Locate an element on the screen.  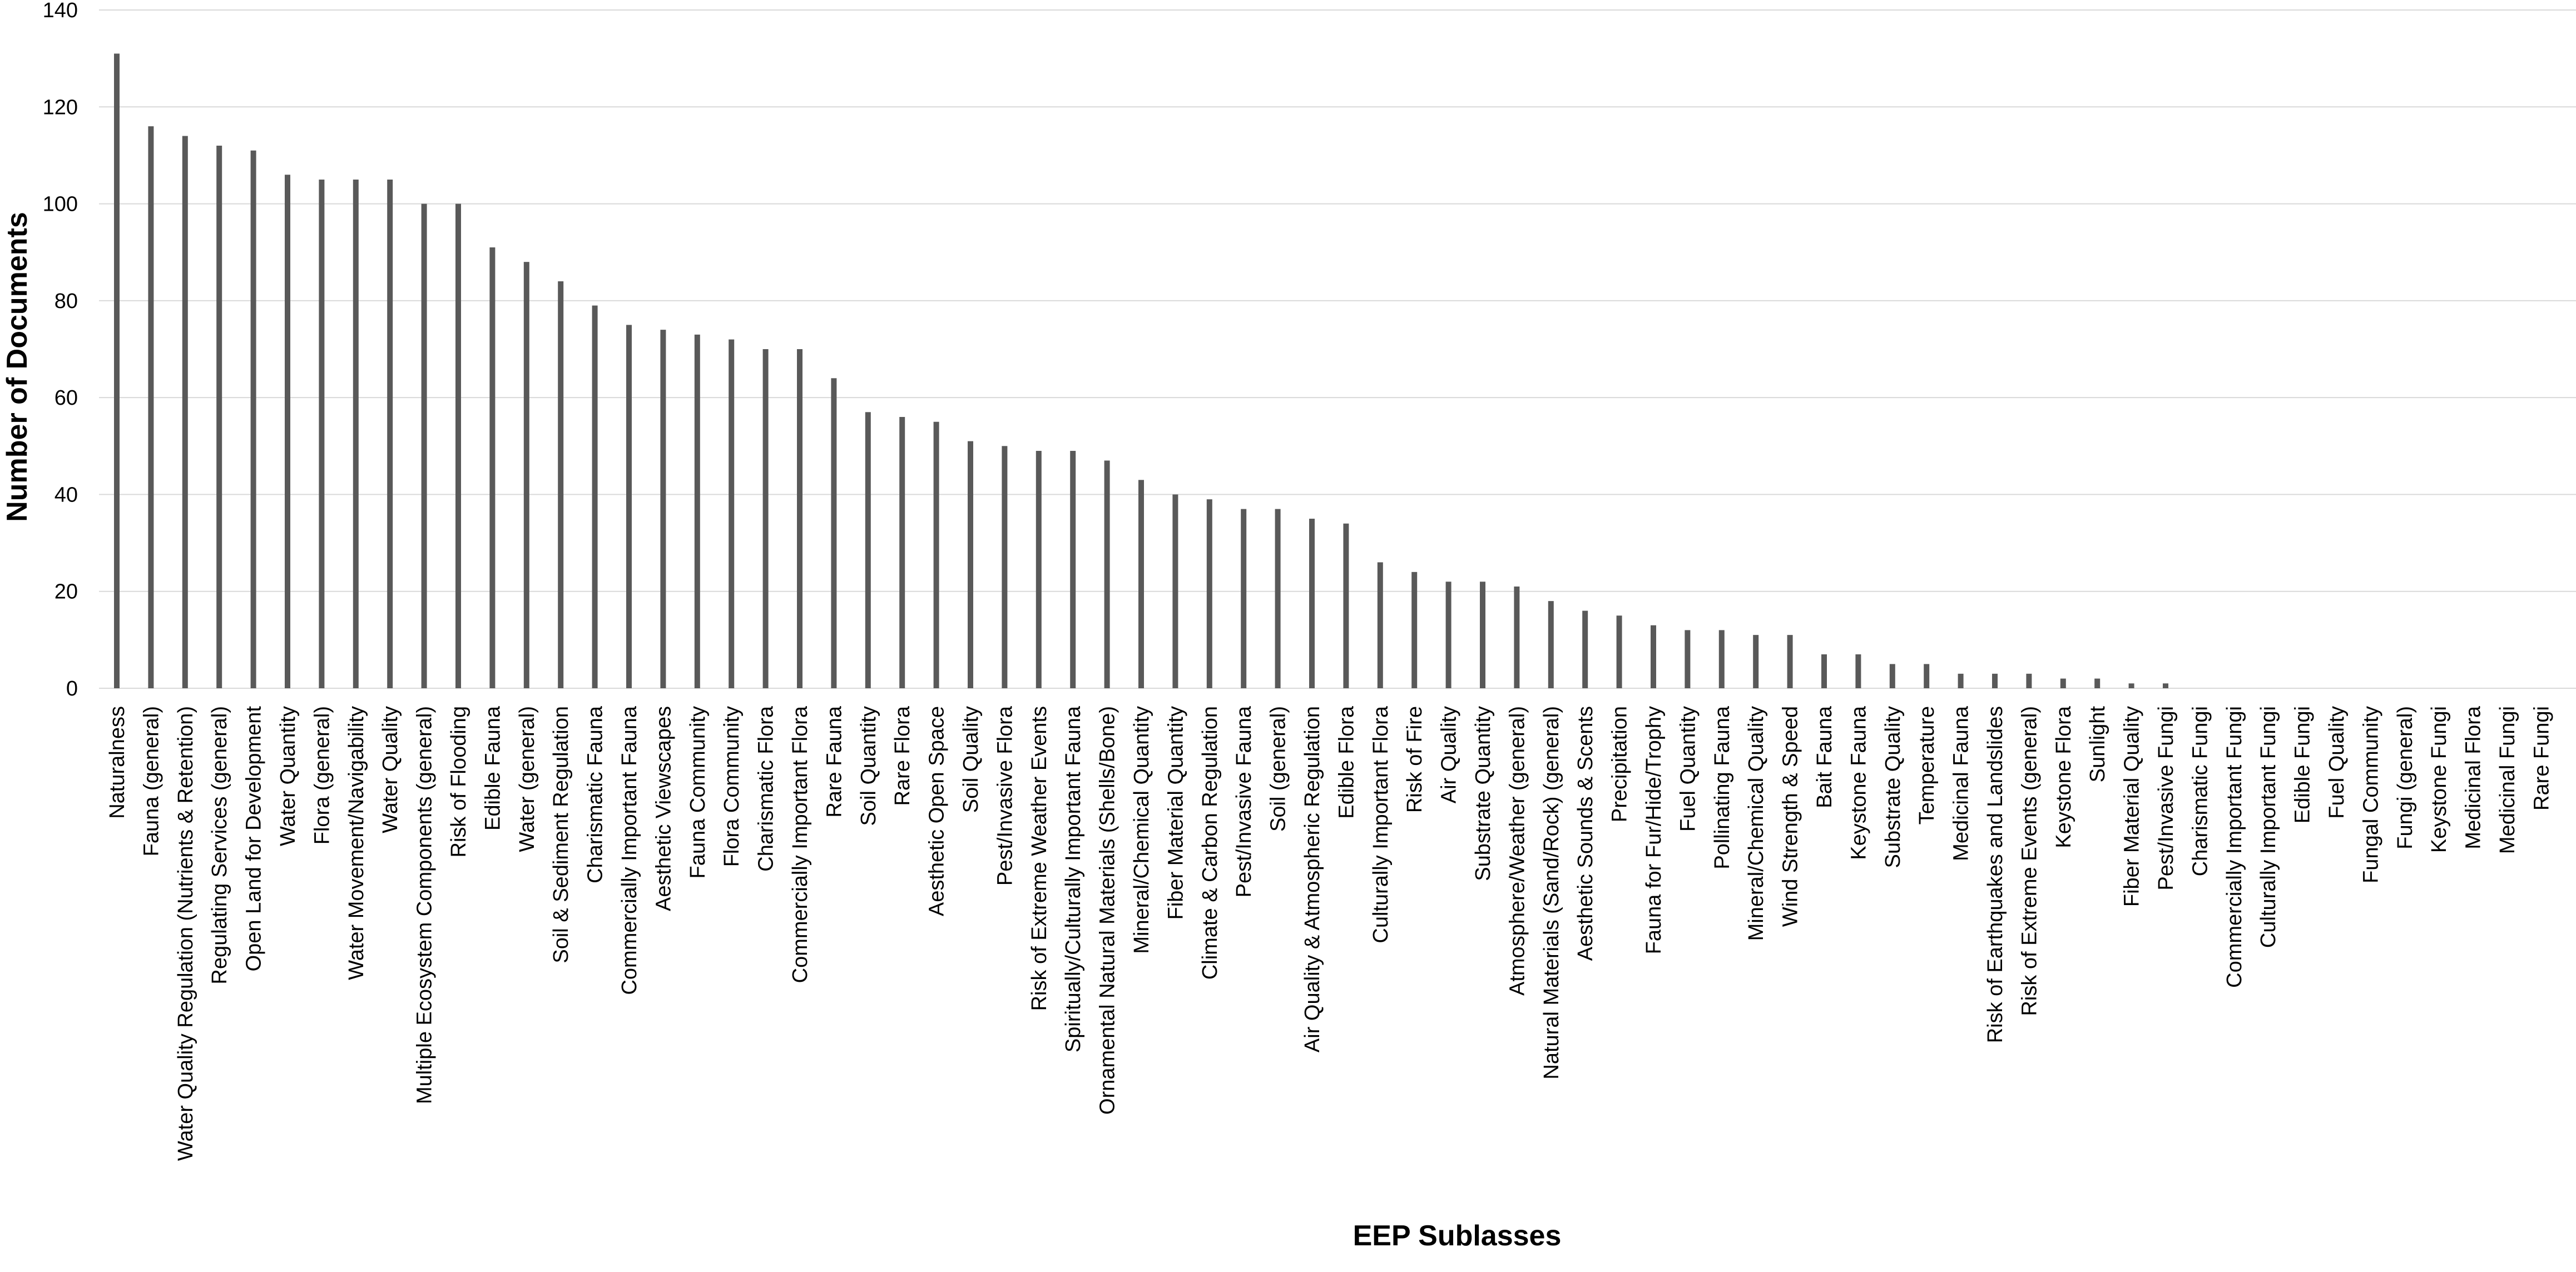
x-category-label: Air Quality & Atmospheric Regulation is located at coordinates (1313, 879).